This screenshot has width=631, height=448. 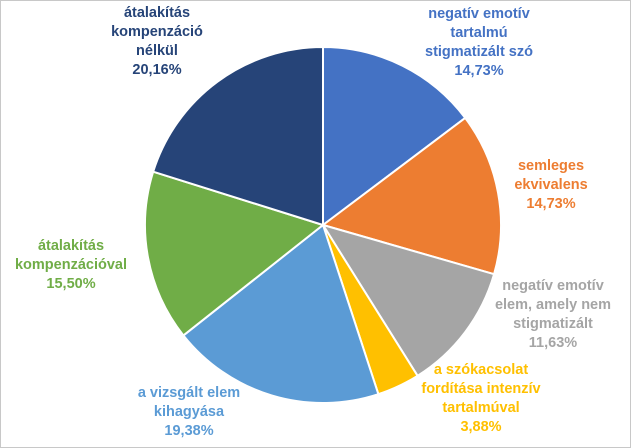 What do you see at coordinates (233, 253) in the screenshot?
I see `pie-slice-atalakitas-kompenzacioval` at bounding box center [233, 253].